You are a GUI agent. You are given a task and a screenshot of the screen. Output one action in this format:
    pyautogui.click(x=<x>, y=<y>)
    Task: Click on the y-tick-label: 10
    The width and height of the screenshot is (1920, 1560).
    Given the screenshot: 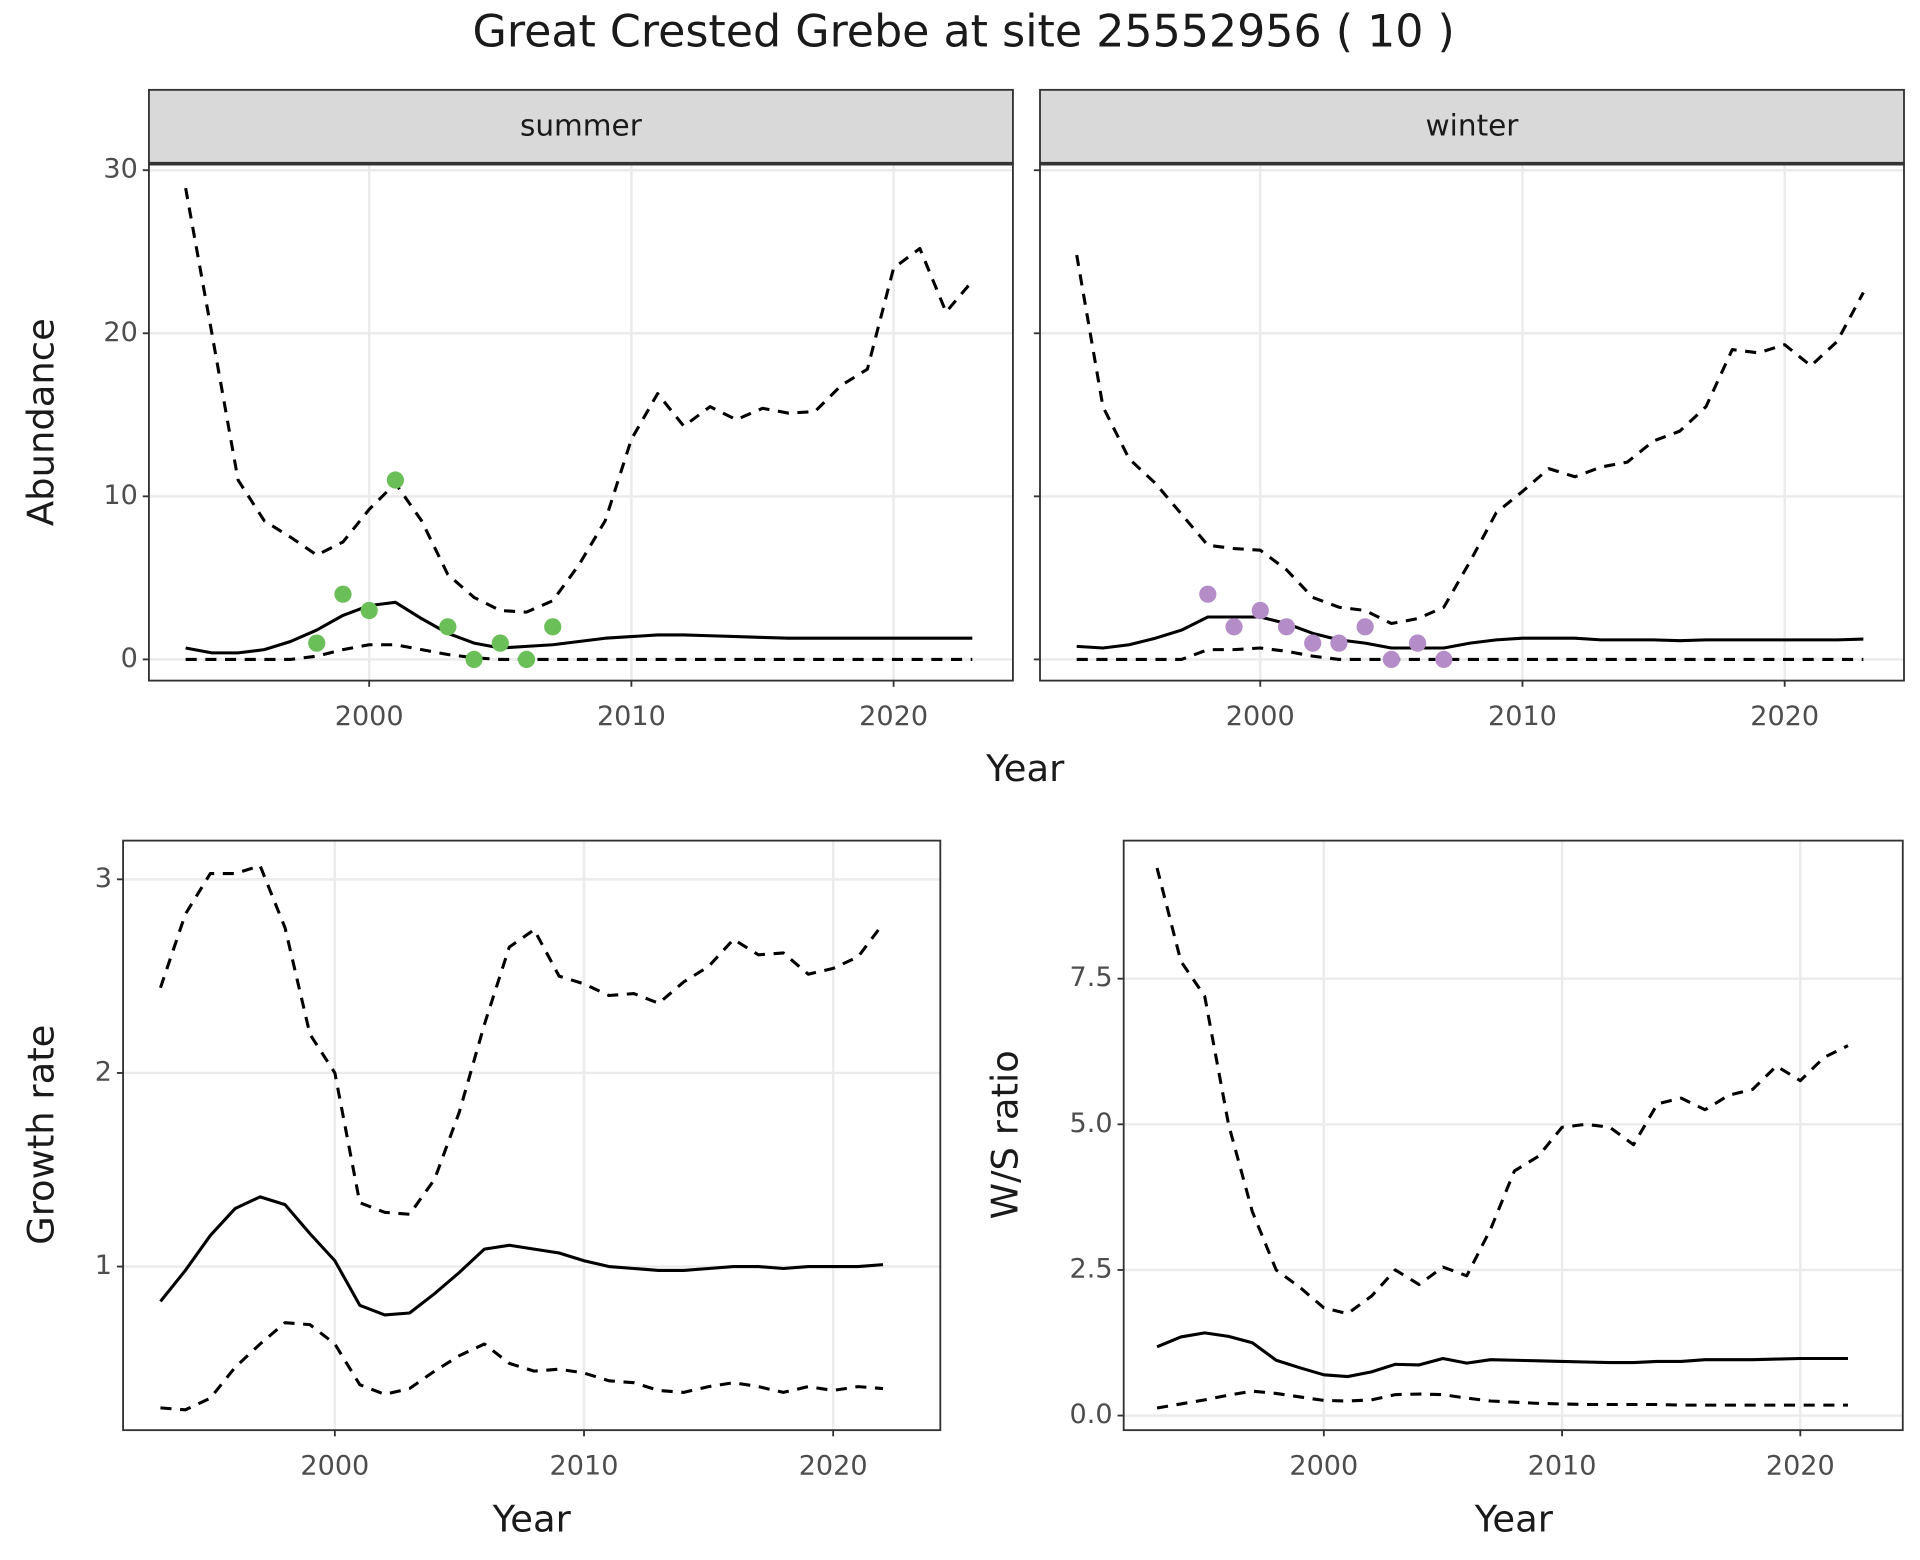 What is the action you would take?
    pyautogui.click(x=120, y=495)
    